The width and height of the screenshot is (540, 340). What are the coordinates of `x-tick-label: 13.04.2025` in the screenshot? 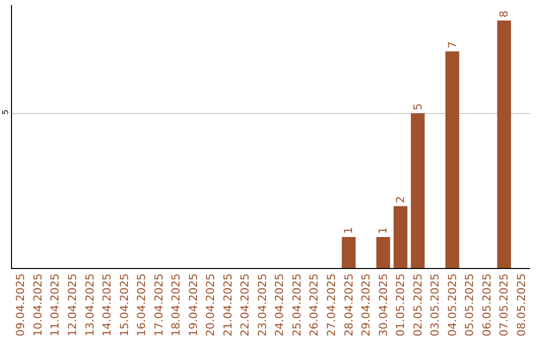 It's located at (89, 304).